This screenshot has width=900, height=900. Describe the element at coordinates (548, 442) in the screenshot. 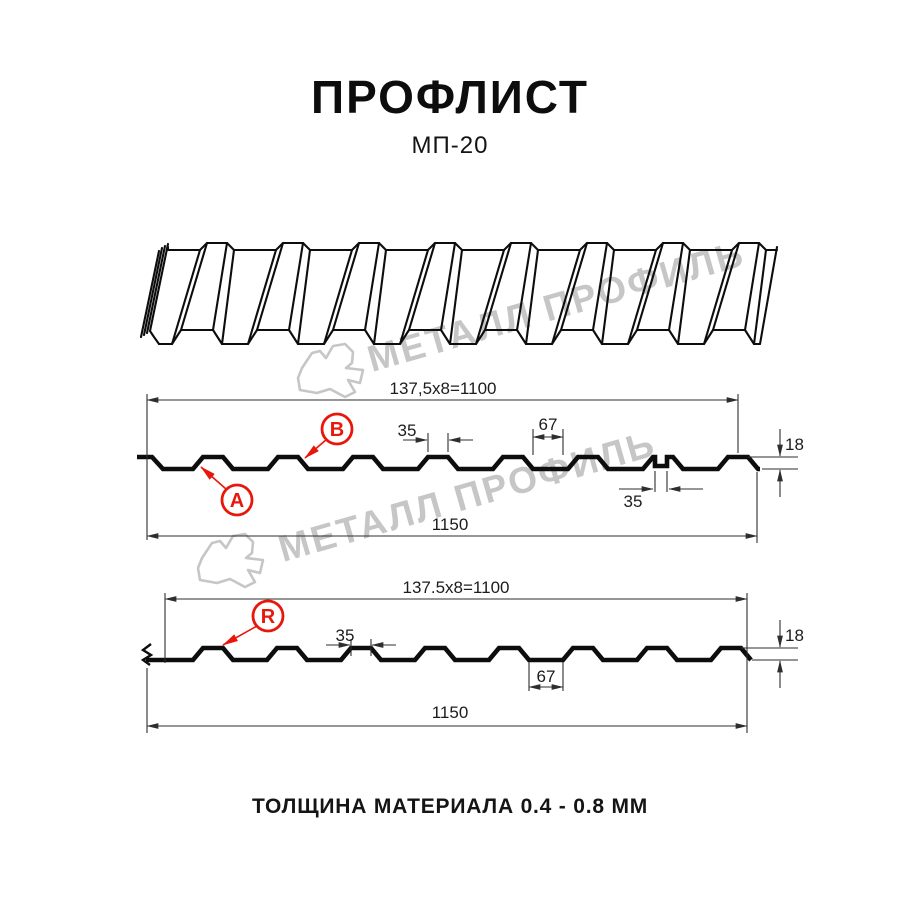

I see `dim-flat-a` at that location.